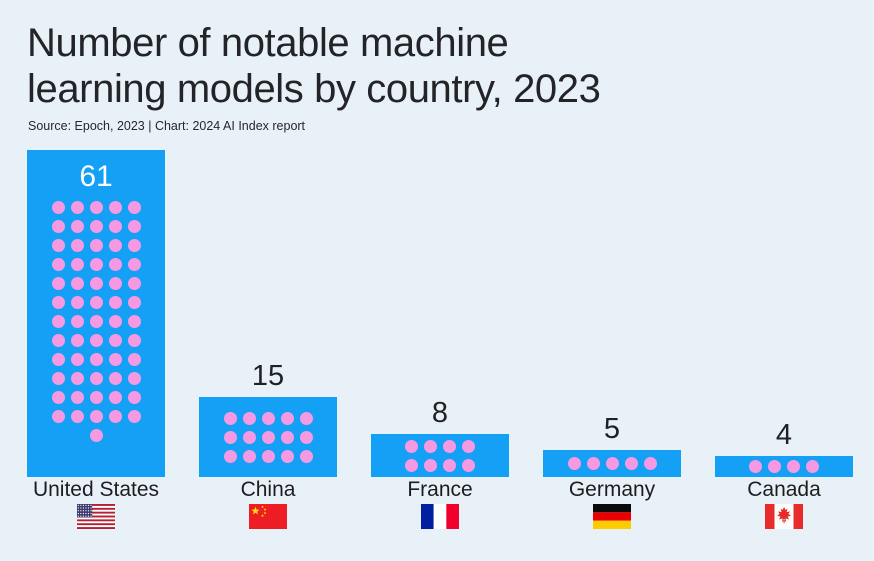 The height and width of the screenshot is (561, 874). What do you see at coordinates (96, 176) in the screenshot?
I see `value-label-us: 61` at bounding box center [96, 176].